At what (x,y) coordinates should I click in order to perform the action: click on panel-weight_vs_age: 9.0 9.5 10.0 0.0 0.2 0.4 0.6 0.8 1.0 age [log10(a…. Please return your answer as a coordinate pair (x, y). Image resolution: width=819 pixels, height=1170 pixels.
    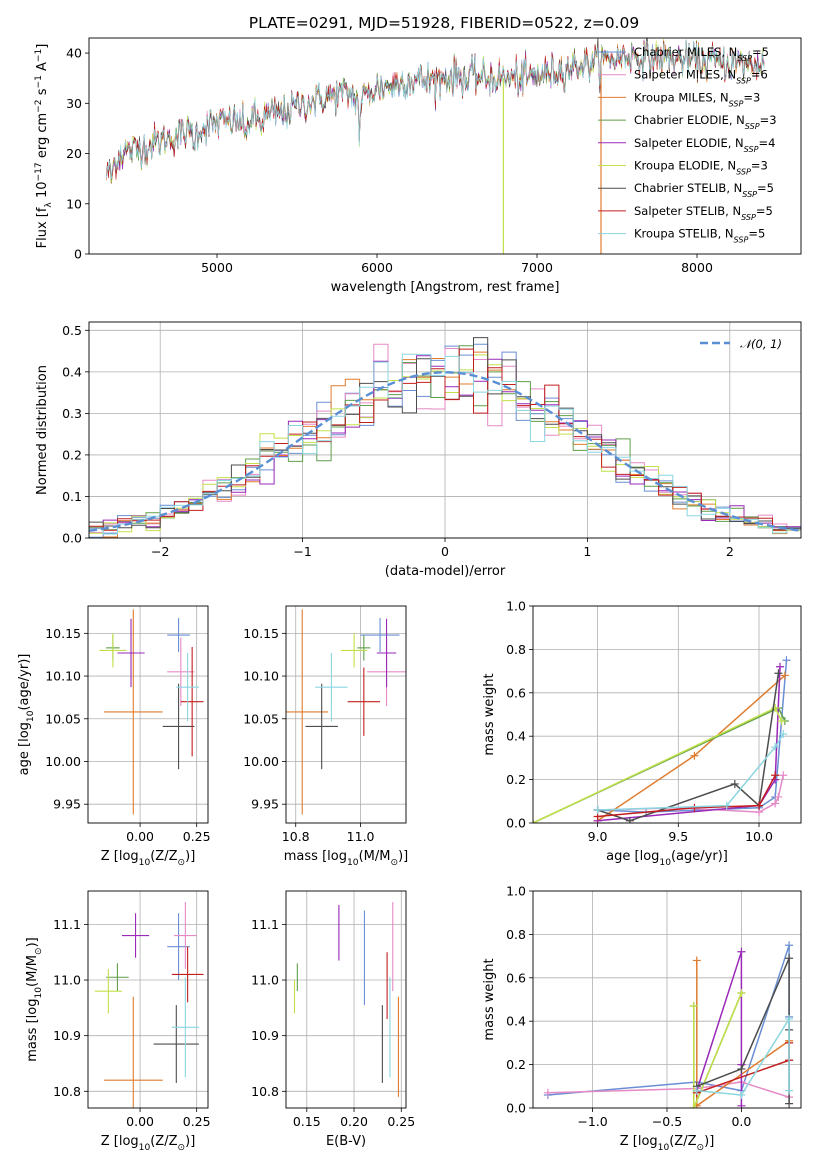
    Looking at the image, I should click on (642, 733).